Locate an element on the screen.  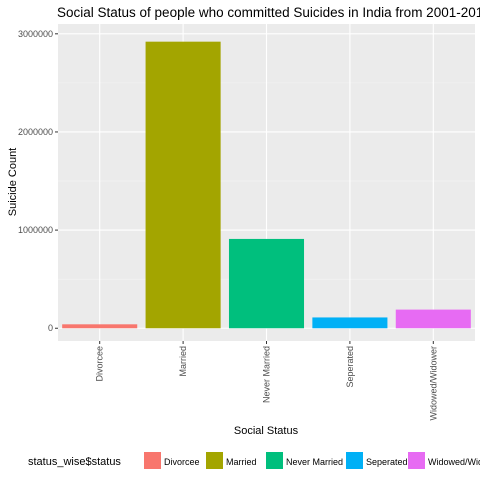
legend-label: Married is located at coordinates (241, 462).